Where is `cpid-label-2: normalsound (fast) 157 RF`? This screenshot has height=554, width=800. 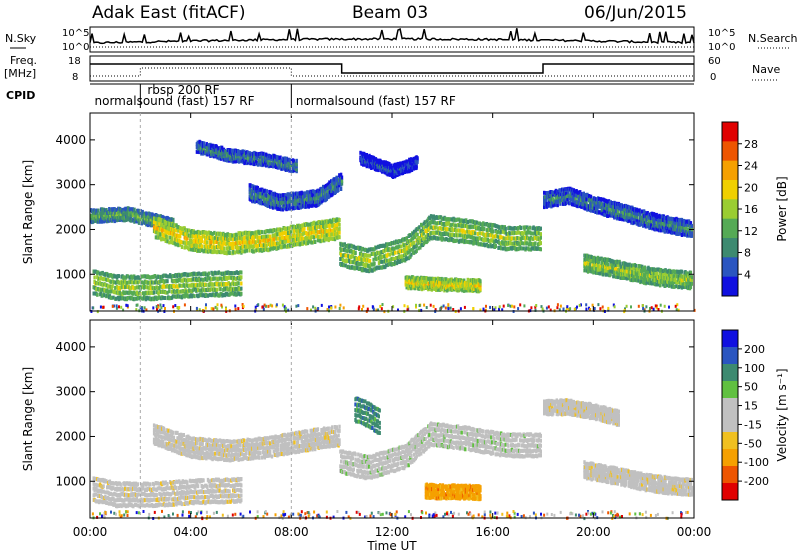 cpid-label-2: normalsound (fast) 157 RF is located at coordinates (376, 101).